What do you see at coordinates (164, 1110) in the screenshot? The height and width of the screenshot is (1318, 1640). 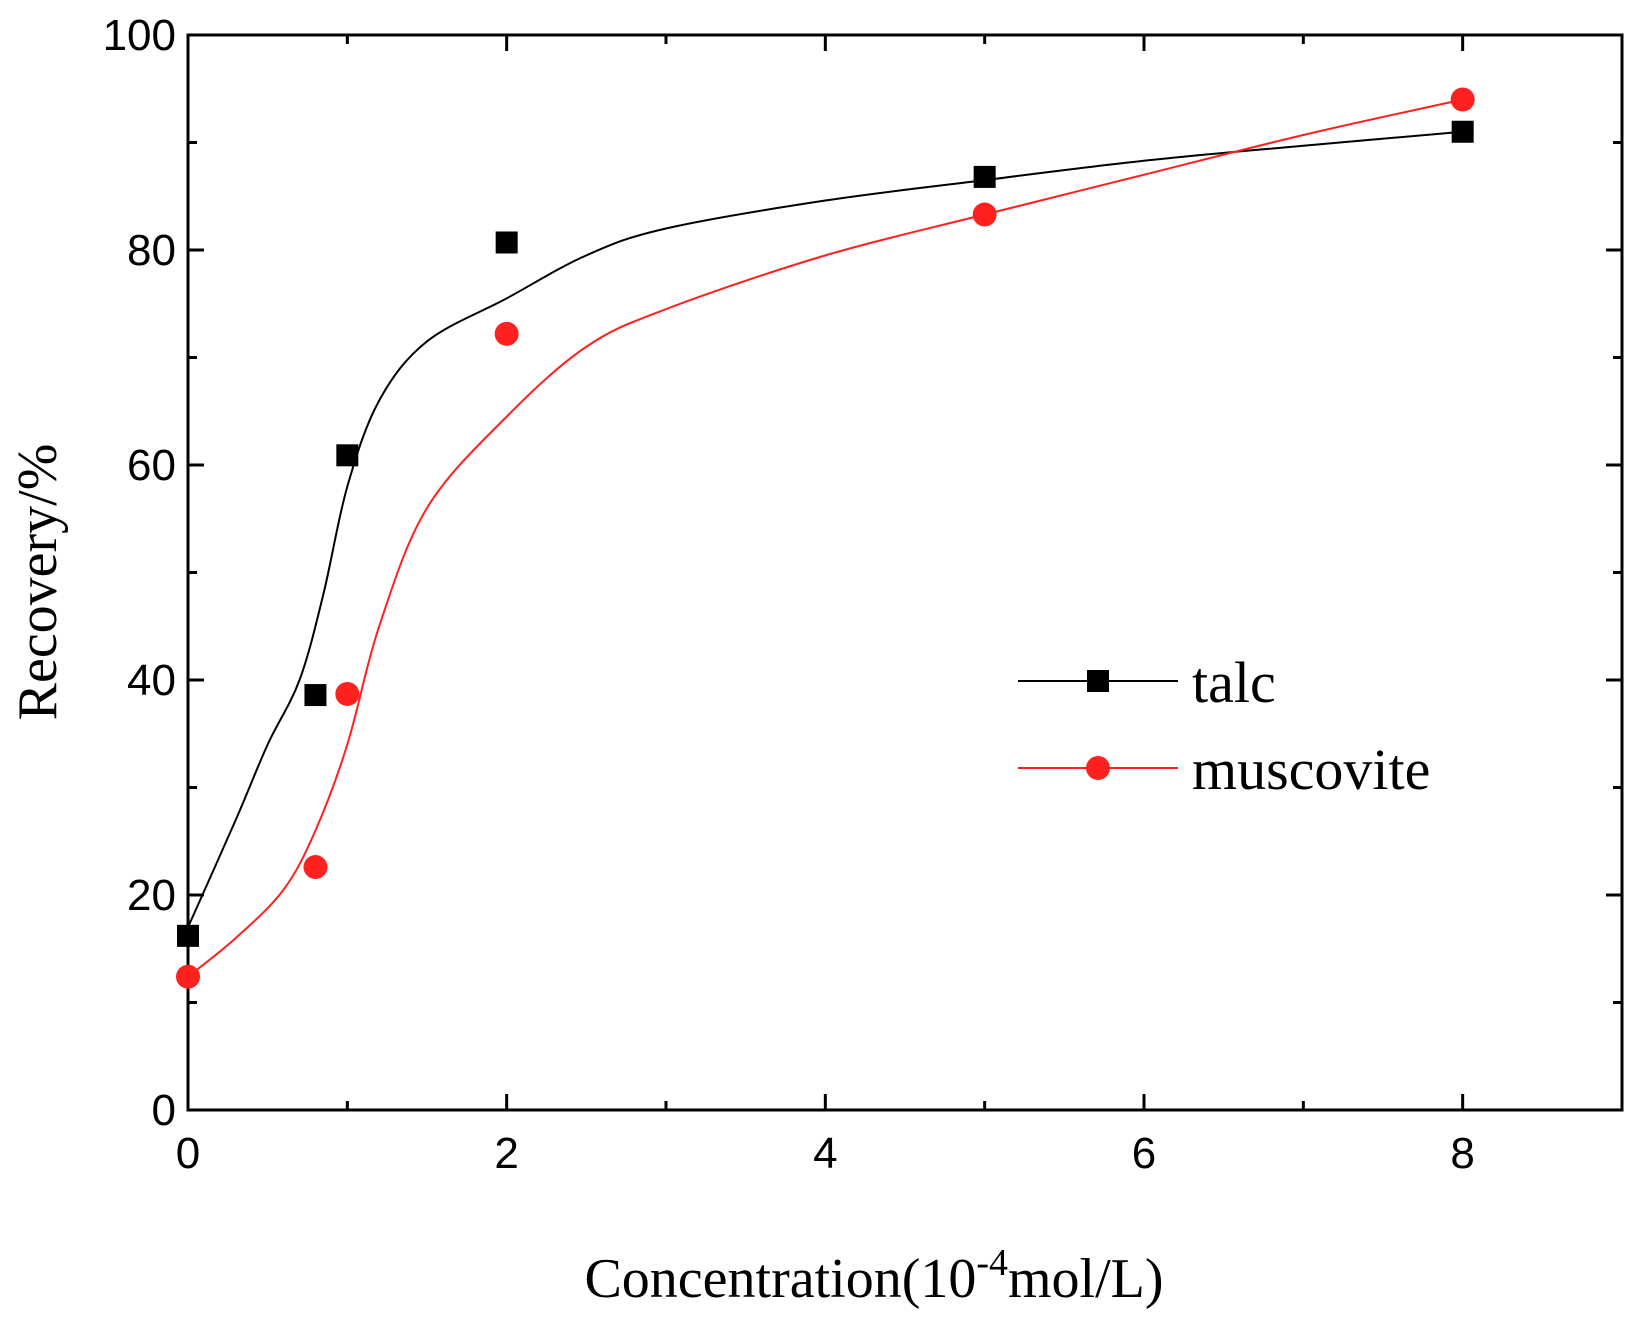 I see `y-tick-label: 0` at bounding box center [164, 1110].